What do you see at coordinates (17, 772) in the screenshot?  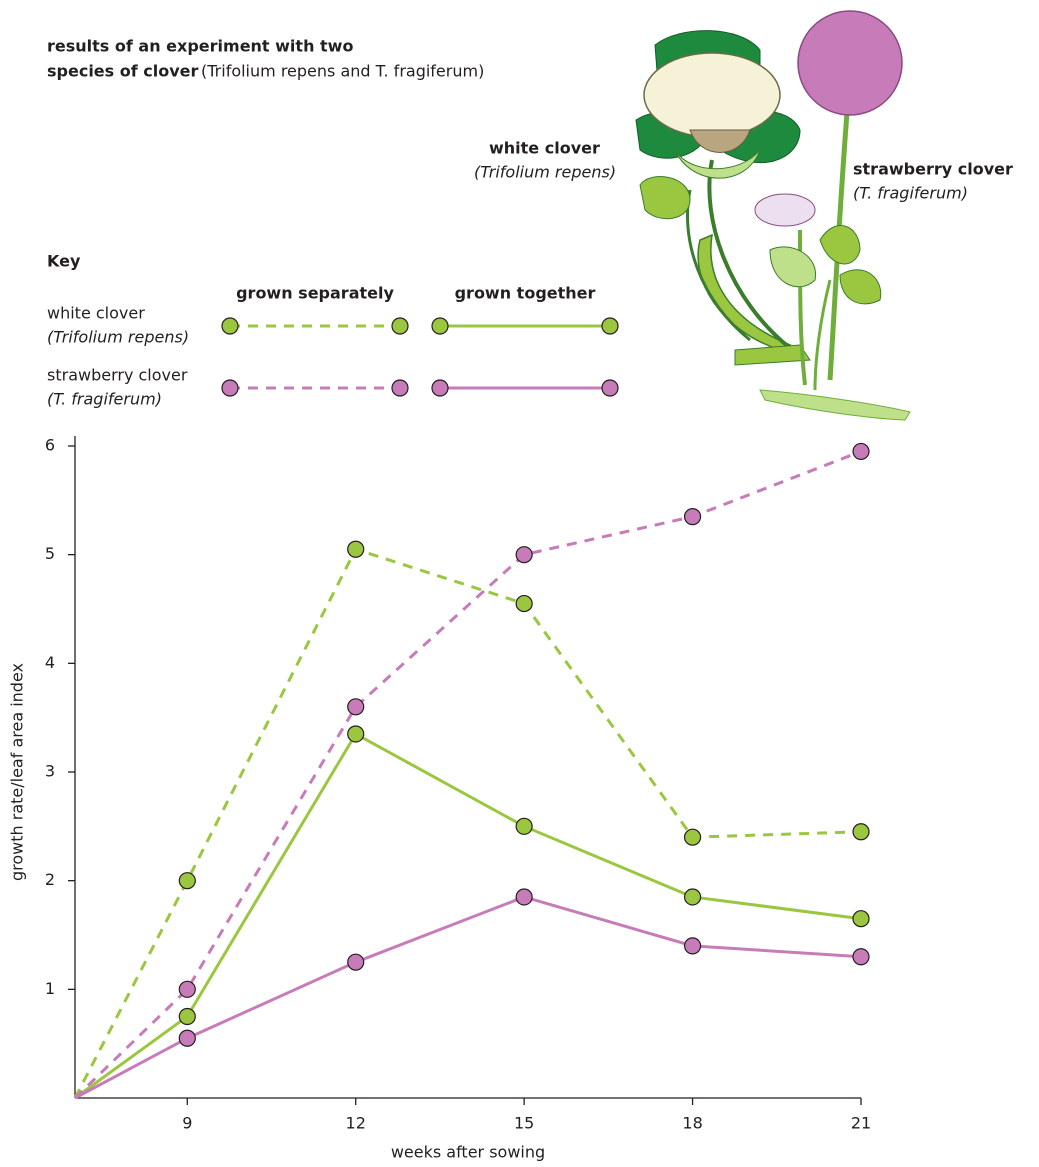 I see `y-axis-label: growth rate/leaf area index` at bounding box center [17, 772].